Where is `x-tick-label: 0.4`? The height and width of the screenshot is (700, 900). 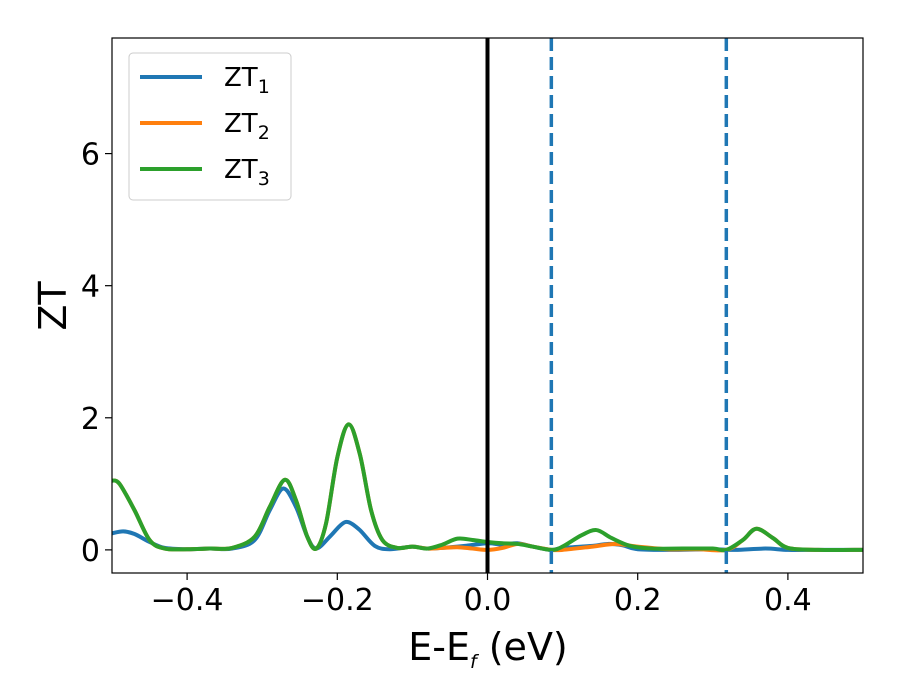 x-tick-label: 0.4 is located at coordinates (788, 600).